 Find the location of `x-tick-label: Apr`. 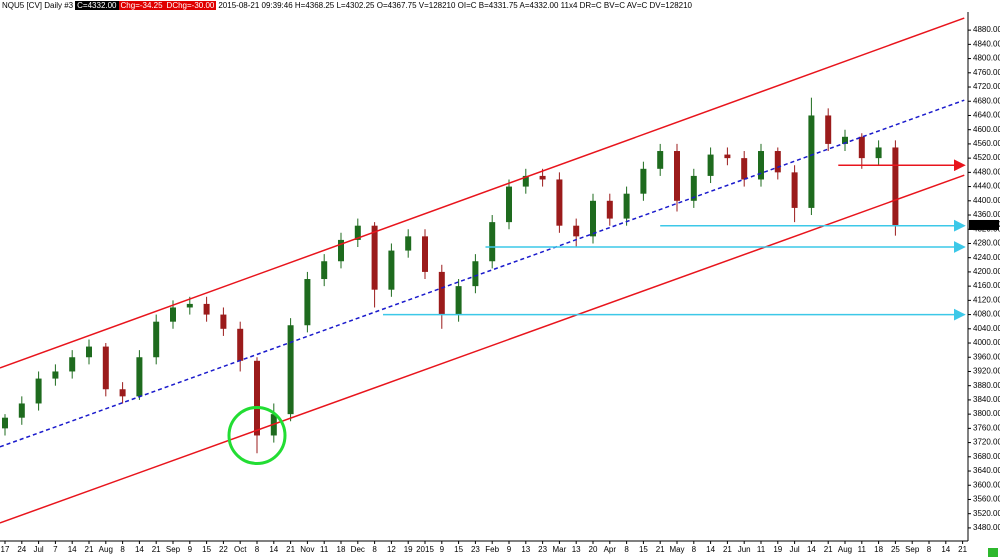

x-tick-label: Apr is located at coordinates (610, 549).